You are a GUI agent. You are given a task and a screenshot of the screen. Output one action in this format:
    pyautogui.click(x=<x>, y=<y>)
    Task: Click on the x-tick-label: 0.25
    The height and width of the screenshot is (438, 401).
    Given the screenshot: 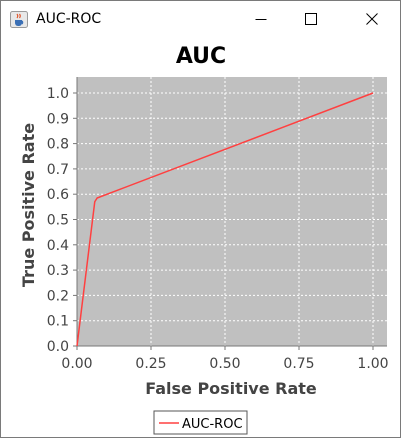 What is the action you would take?
    pyautogui.click(x=150, y=364)
    